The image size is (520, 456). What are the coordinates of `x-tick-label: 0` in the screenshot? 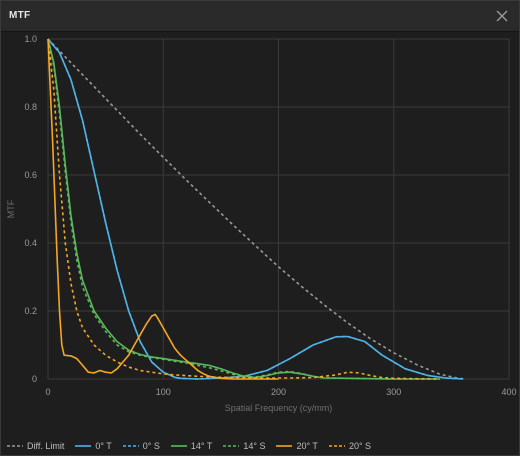 It's located at (47, 392).